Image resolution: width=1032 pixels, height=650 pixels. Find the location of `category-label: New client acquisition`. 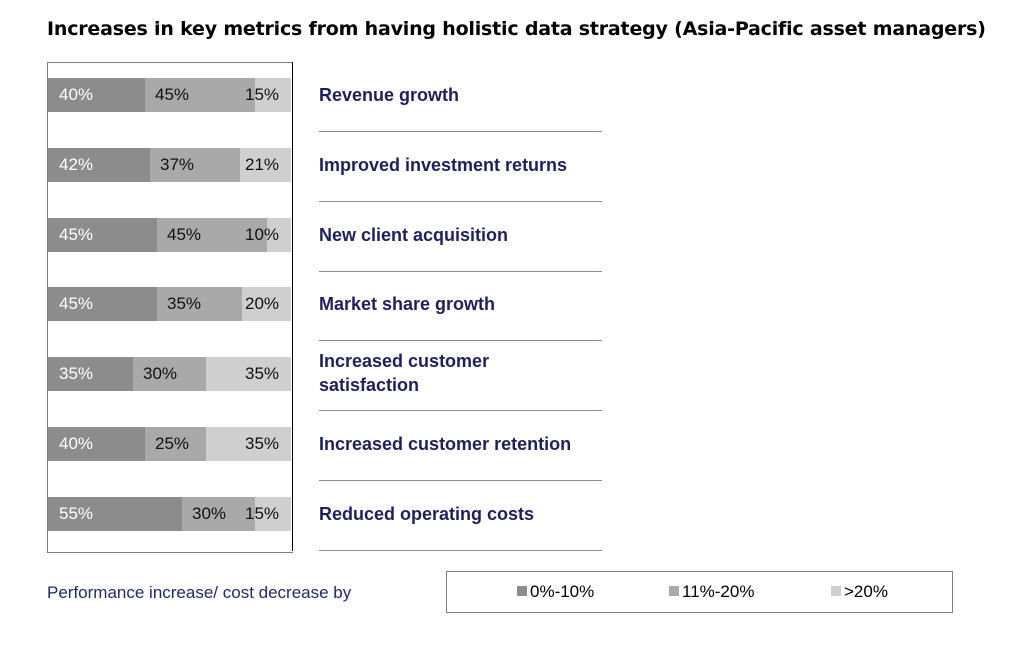

category-label: New client acquisition is located at coordinates (414, 235).